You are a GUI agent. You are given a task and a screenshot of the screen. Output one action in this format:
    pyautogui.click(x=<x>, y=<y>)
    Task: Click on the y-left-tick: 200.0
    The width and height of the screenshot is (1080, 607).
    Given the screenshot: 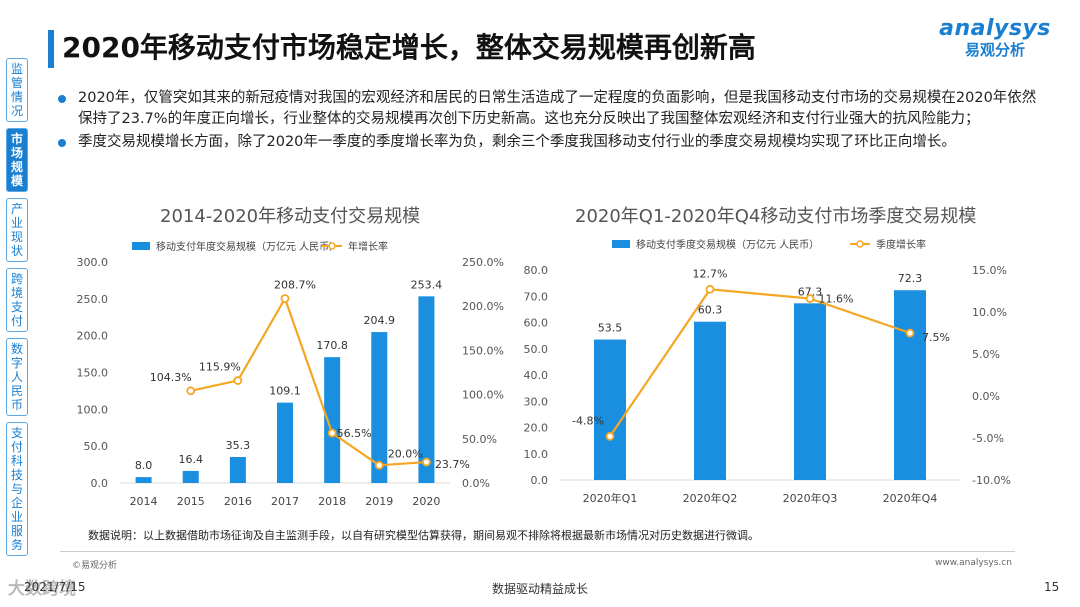 What is the action you would take?
    pyautogui.click(x=93, y=336)
    